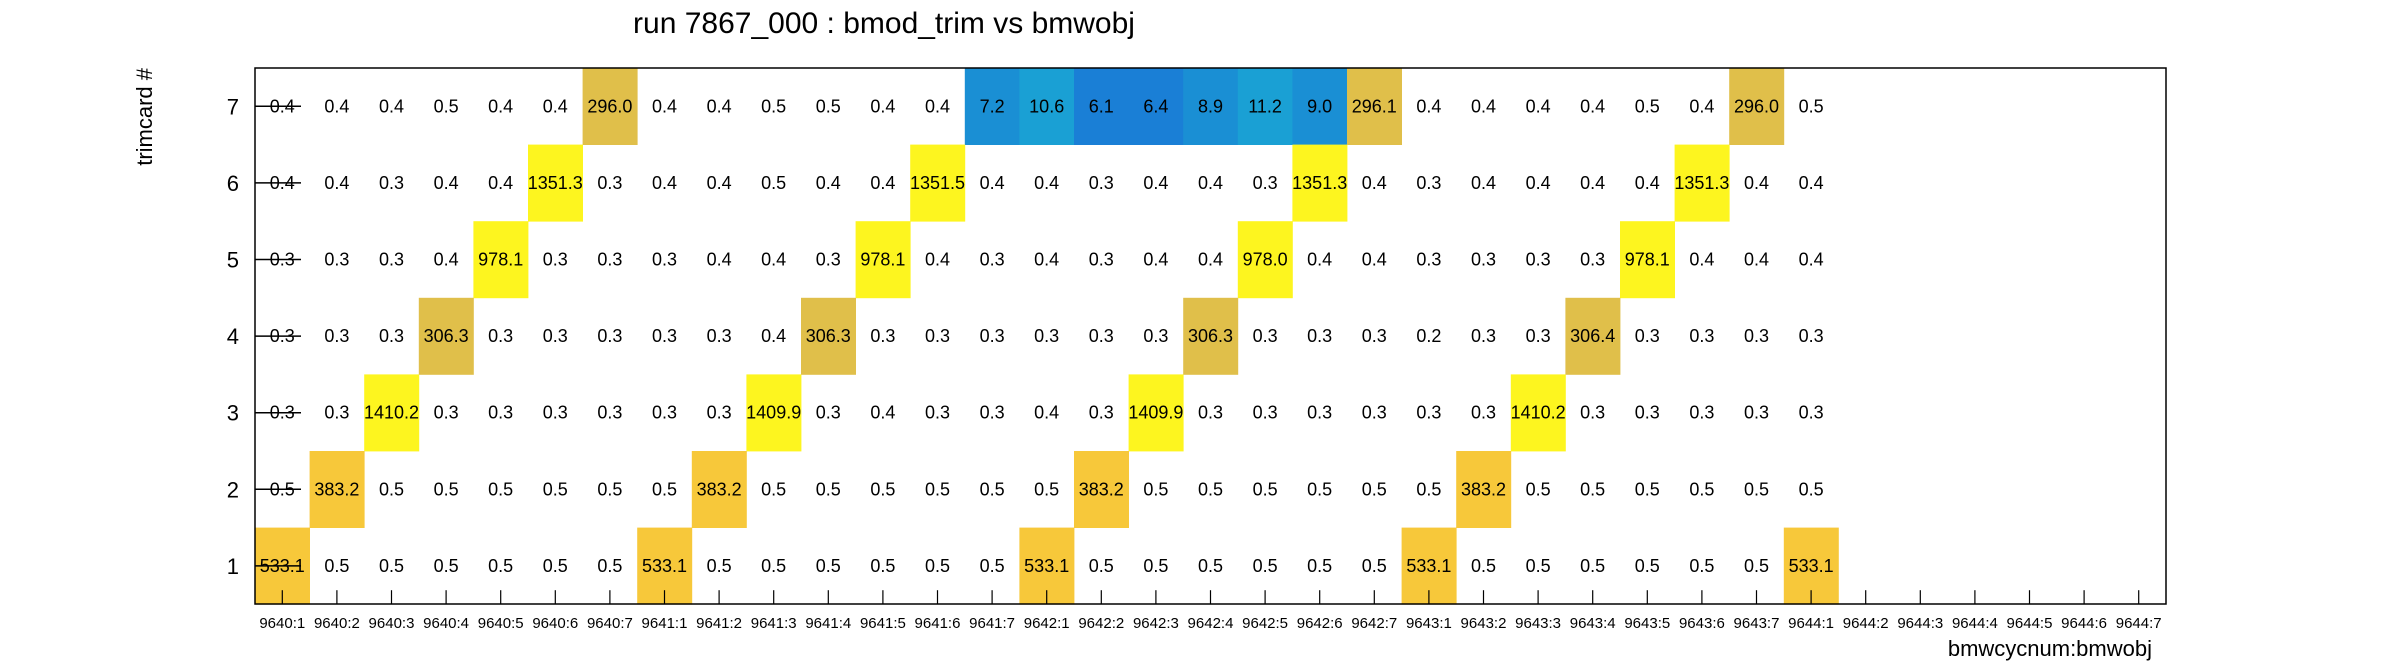 This screenshot has height=672, width=2396. I want to click on cell-value-label: 8.9, so click(1210, 106).